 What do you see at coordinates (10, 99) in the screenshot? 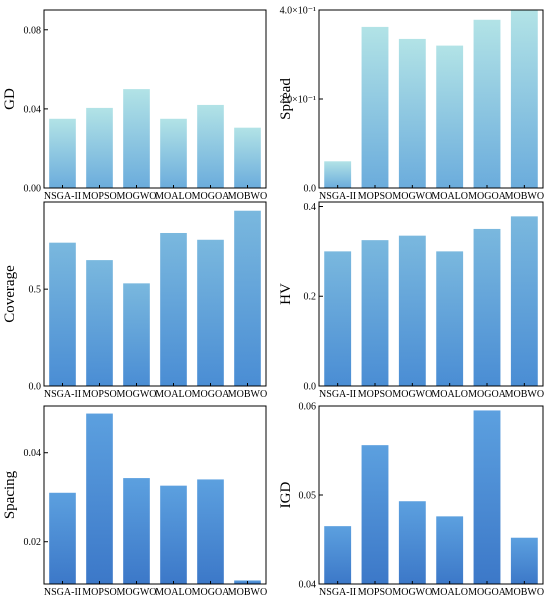
I see `y-axis-title: GD` at bounding box center [10, 99].